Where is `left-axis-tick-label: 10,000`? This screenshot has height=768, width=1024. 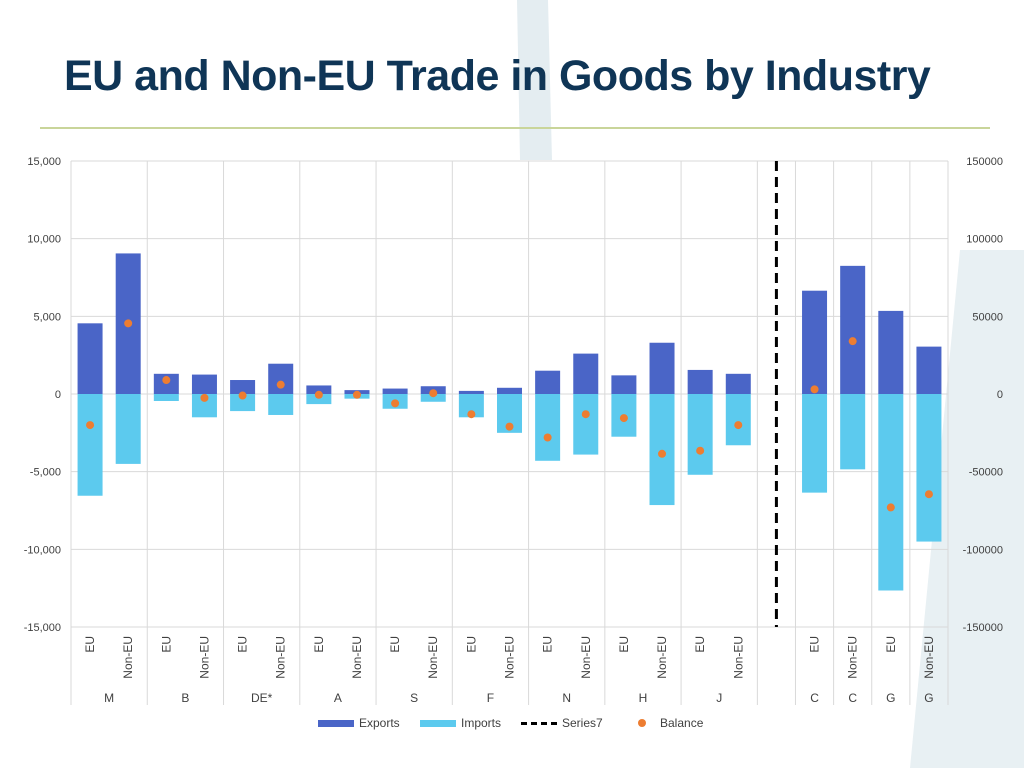 left-axis-tick-label: 10,000 is located at coordinates (44, 240).